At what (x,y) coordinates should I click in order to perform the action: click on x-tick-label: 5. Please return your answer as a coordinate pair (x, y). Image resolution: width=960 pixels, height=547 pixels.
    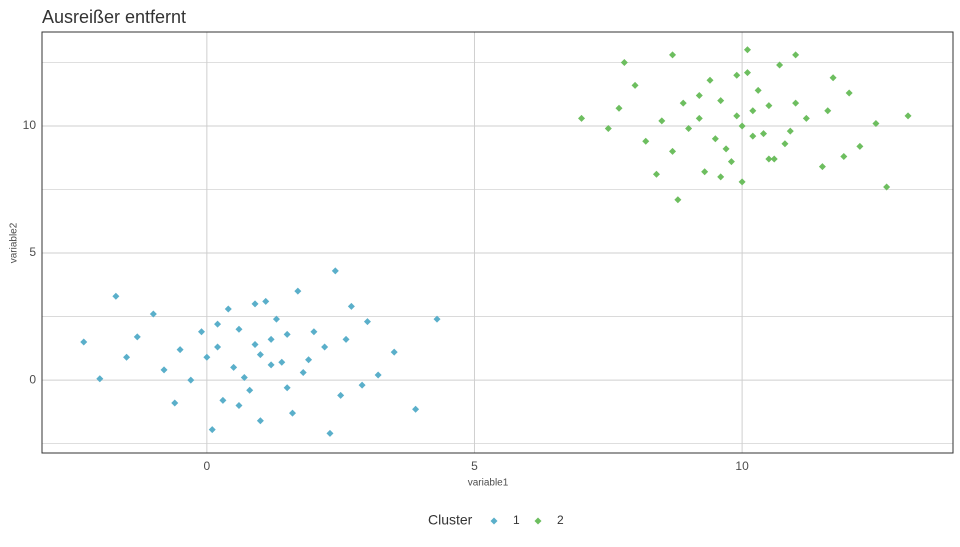
    Looking at the image, I should click on (474, 466).